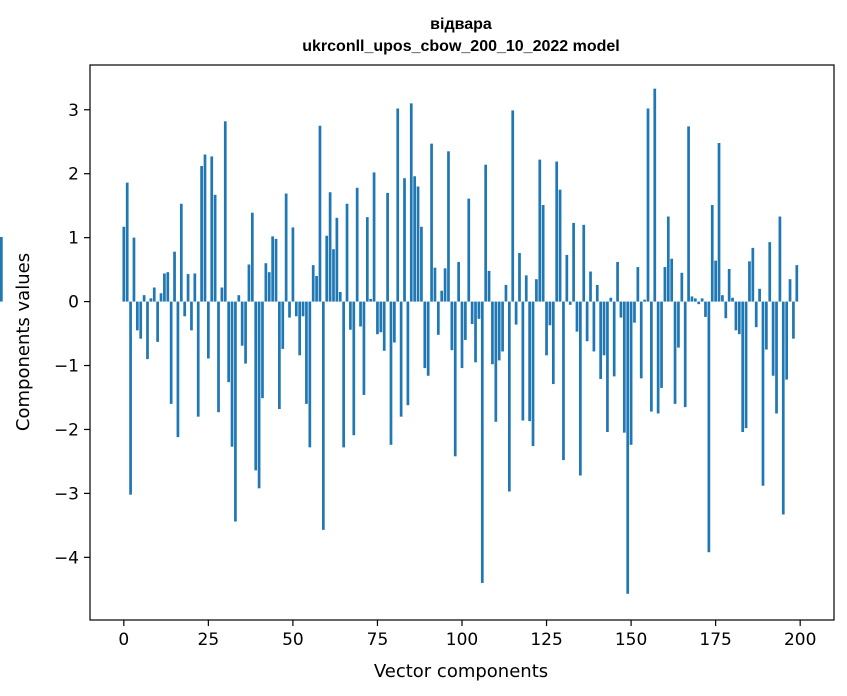  What do you see at coordinates (73, 175) in the screenshot?
I see `y-tick-label: 2` at bounding box center [73, 175].